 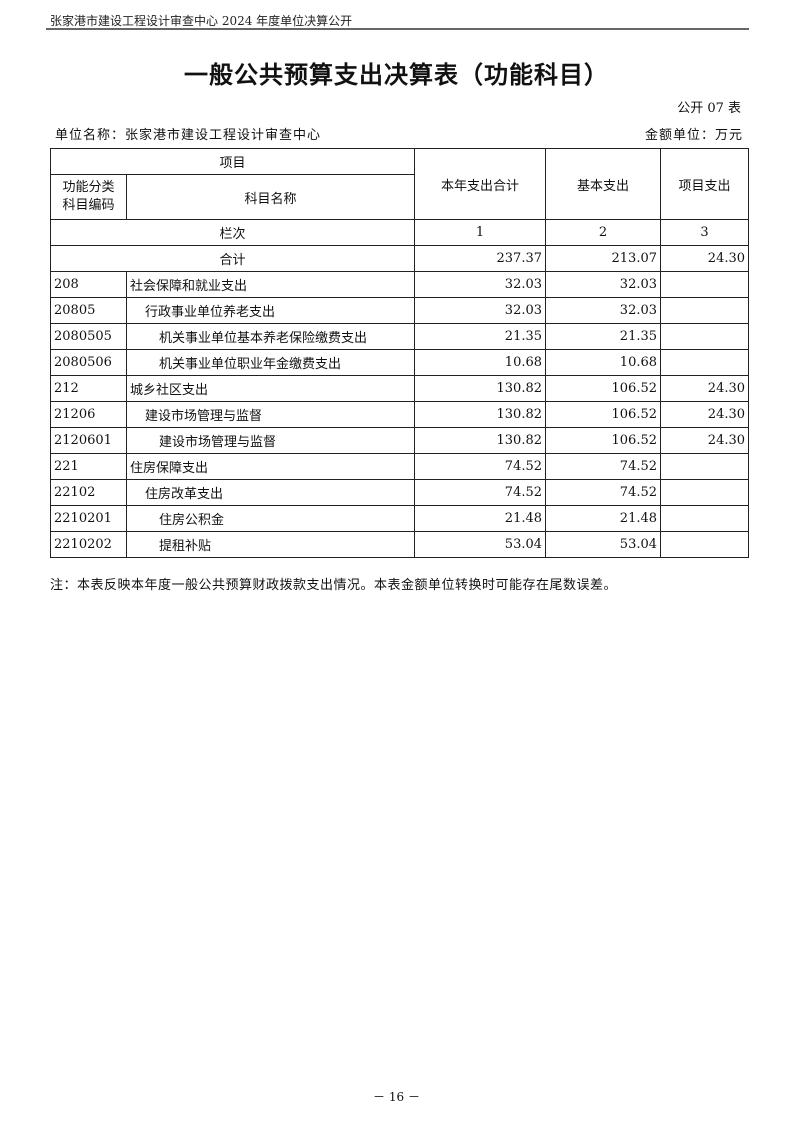 I want to click on row-code: 2210201, so click(x=88, y=518).